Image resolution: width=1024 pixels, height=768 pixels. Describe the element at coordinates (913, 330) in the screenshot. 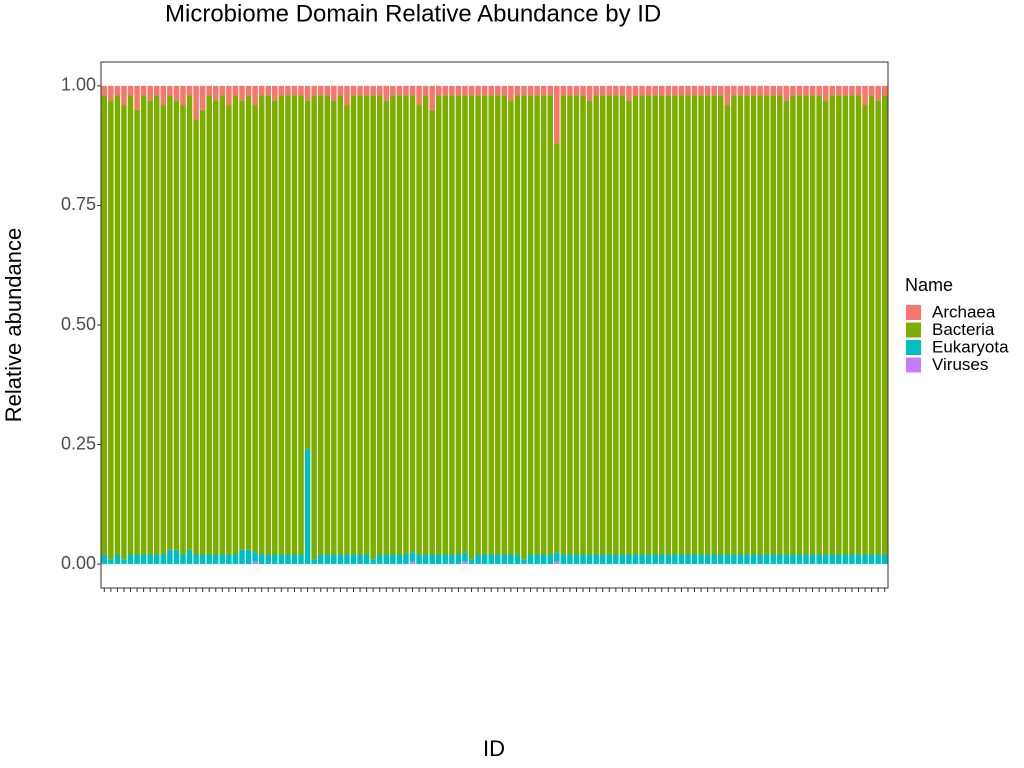

I see `legend-key` at that location.